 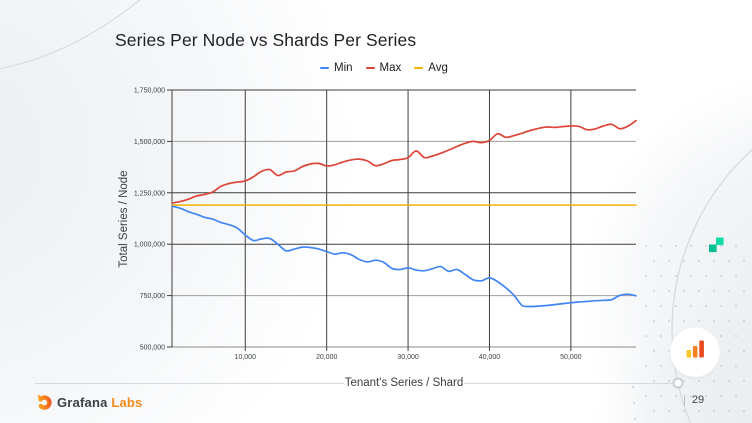 I want to click on y-axis-title: Total Series / Node, so click(x=124, y=219).